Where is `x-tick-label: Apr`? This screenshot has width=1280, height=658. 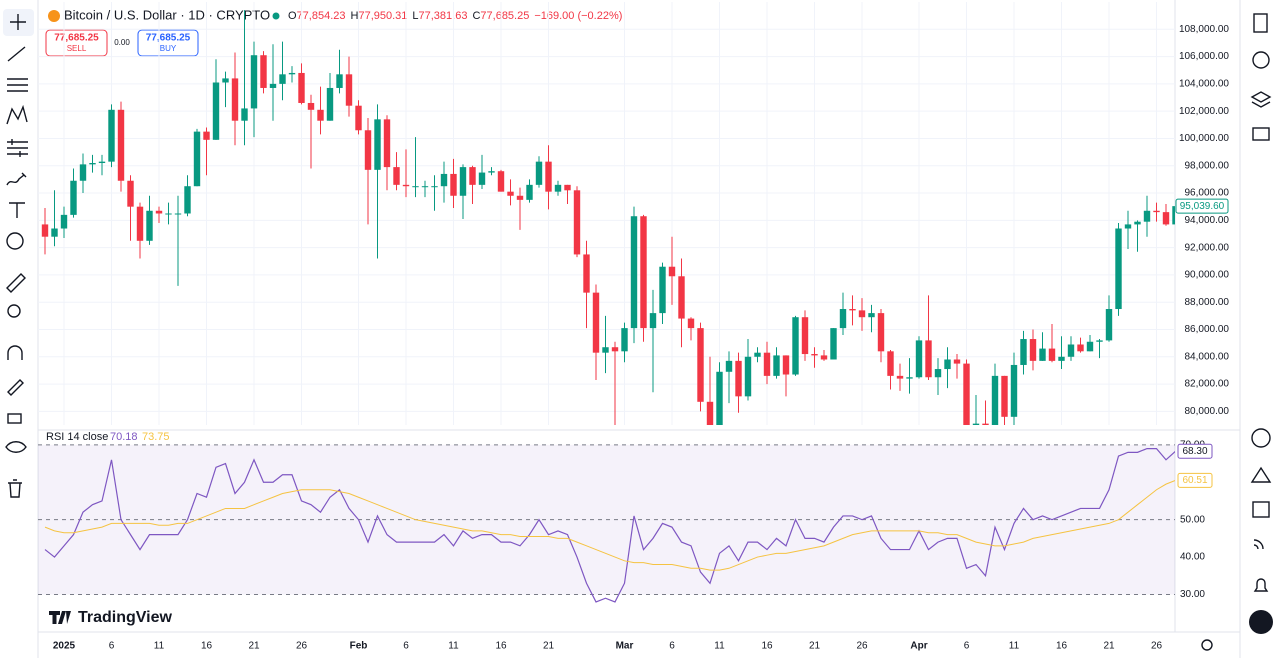 x-tick-label: Apr is located at coordinates (918, 646).